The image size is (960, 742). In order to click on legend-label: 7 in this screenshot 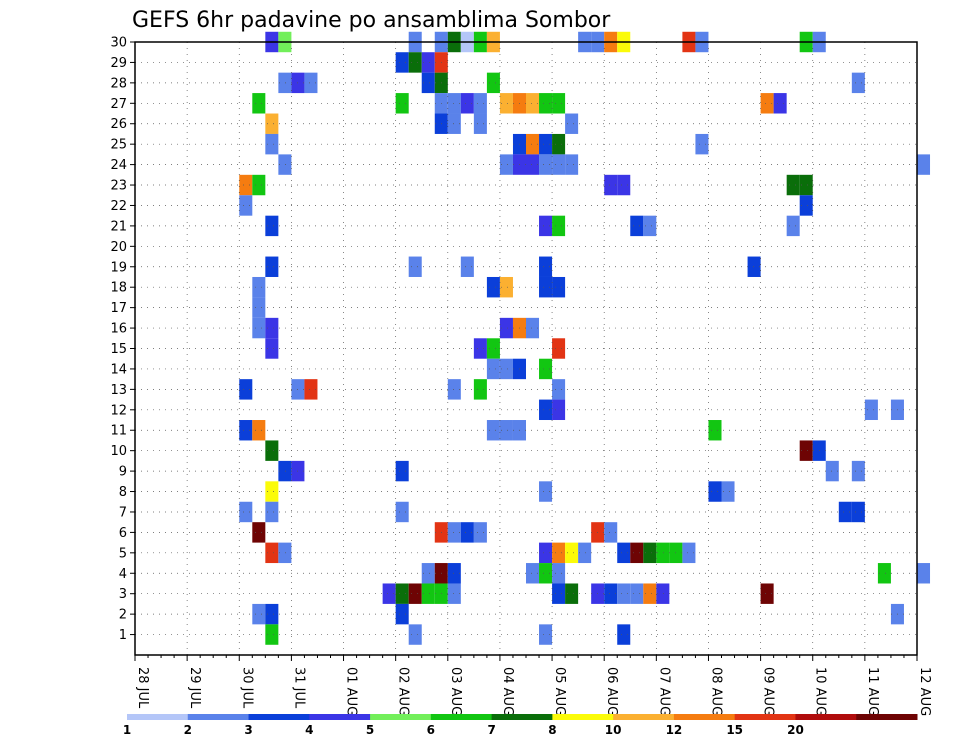, I will do `click(491, 730)`.